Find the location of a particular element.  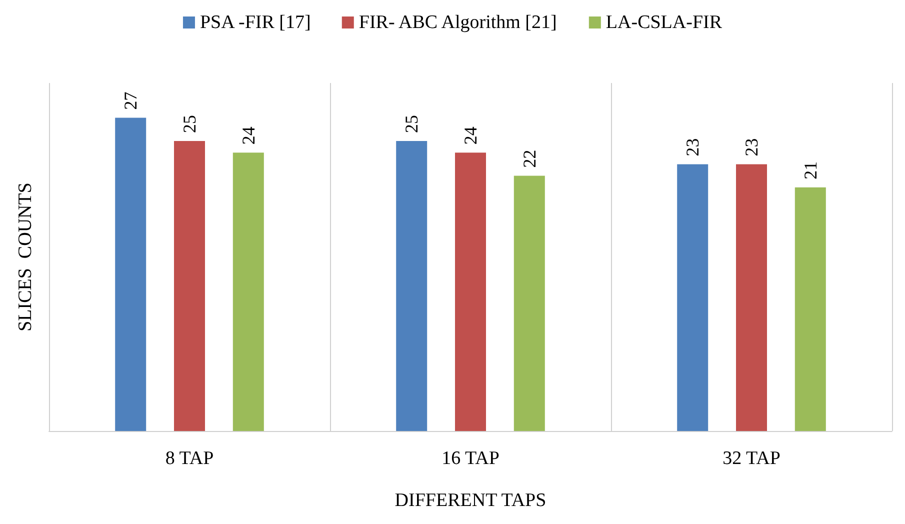

x-tick-label: 32 TAP is located at coordinates (751, 458).